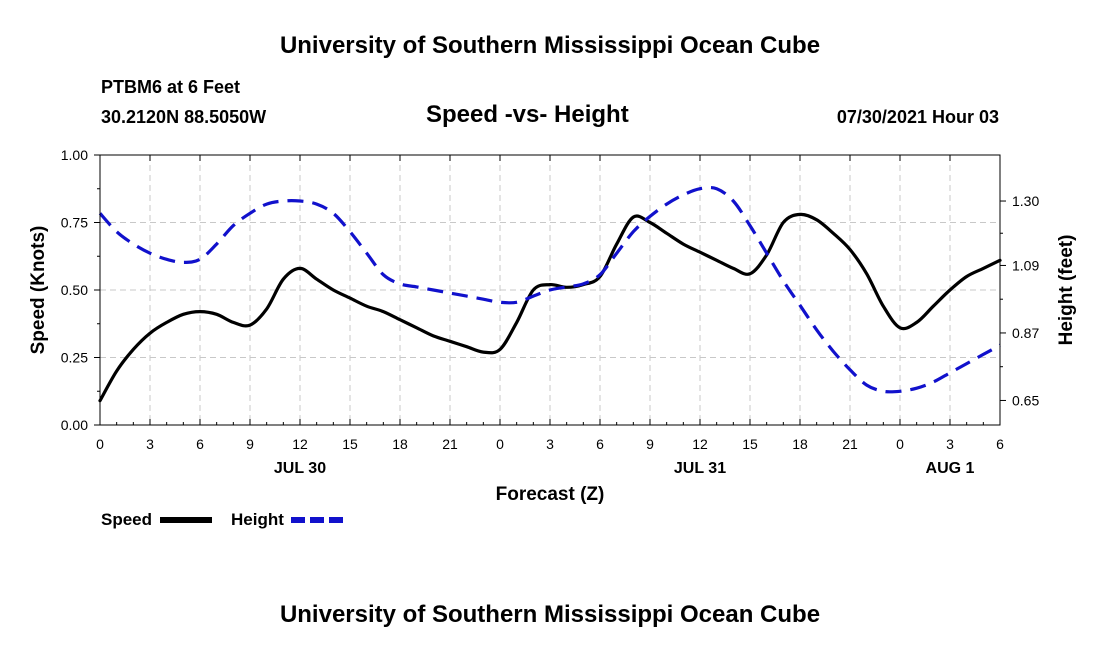  What do you see at coordinates (74, 290) in the screenshot?
I see `y-tick-label: 0.50` at bounding box center [74, 290].